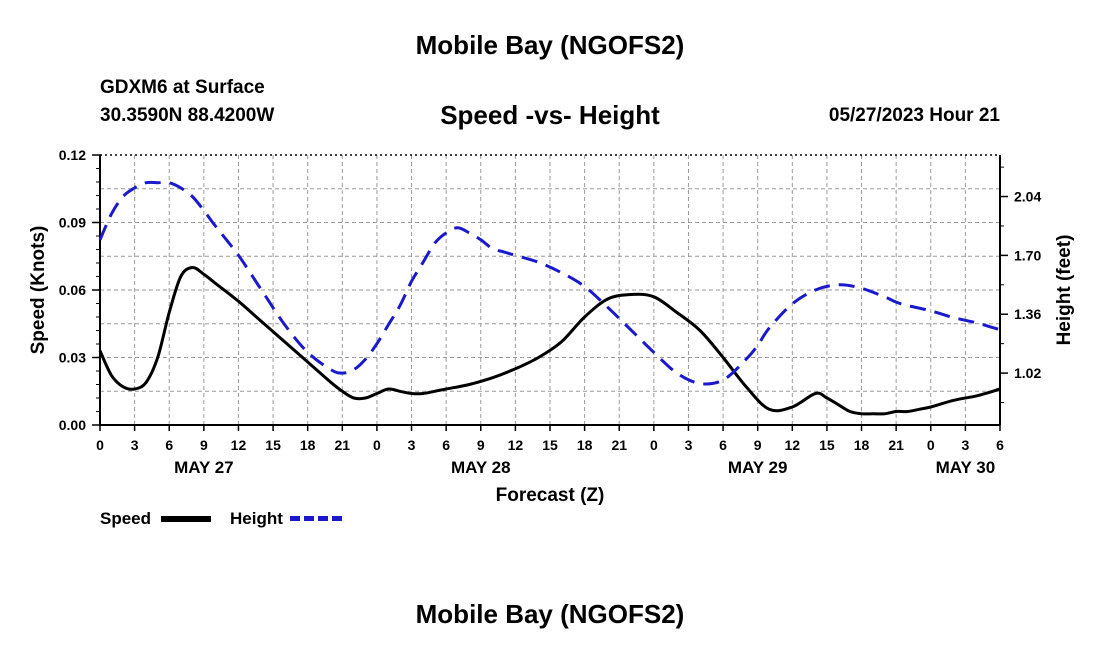 Image resolution: width=1100 pixels, height=650 pixels. I want to click on station-label: GDXM6 at Surface, so click(182, 87).